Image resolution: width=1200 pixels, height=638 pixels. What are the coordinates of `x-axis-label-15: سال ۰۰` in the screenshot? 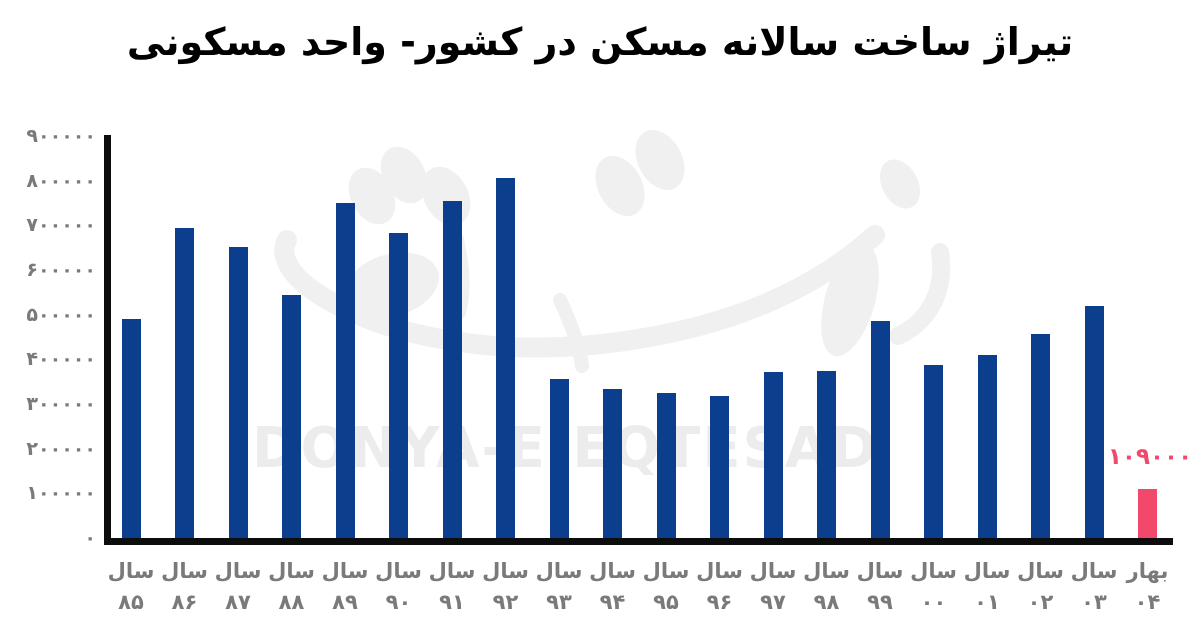 It's located at (933, 586).